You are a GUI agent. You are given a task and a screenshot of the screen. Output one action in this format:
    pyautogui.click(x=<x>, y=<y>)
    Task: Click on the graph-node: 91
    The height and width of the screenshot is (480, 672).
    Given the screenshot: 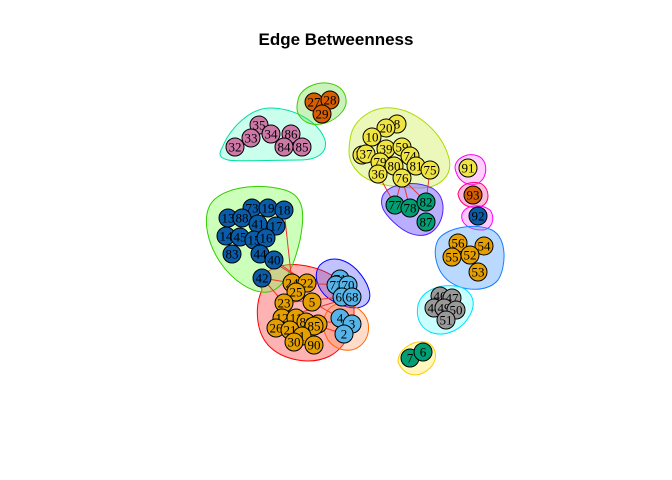 What is the action you would take?
    pyautogui.click(x=468, y=168)
    